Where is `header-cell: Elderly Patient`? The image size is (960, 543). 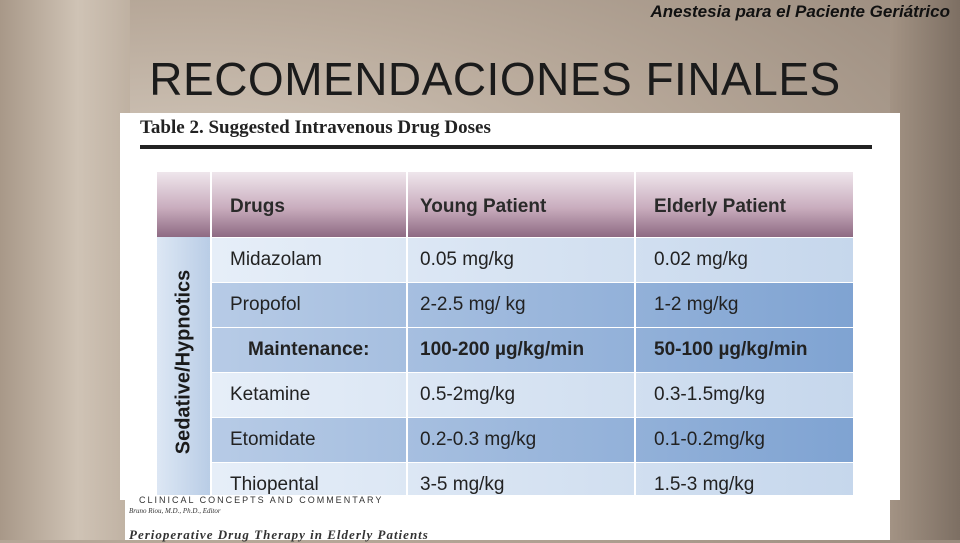
header-cell: Elderly Patient is located at coordinates (745, 204).